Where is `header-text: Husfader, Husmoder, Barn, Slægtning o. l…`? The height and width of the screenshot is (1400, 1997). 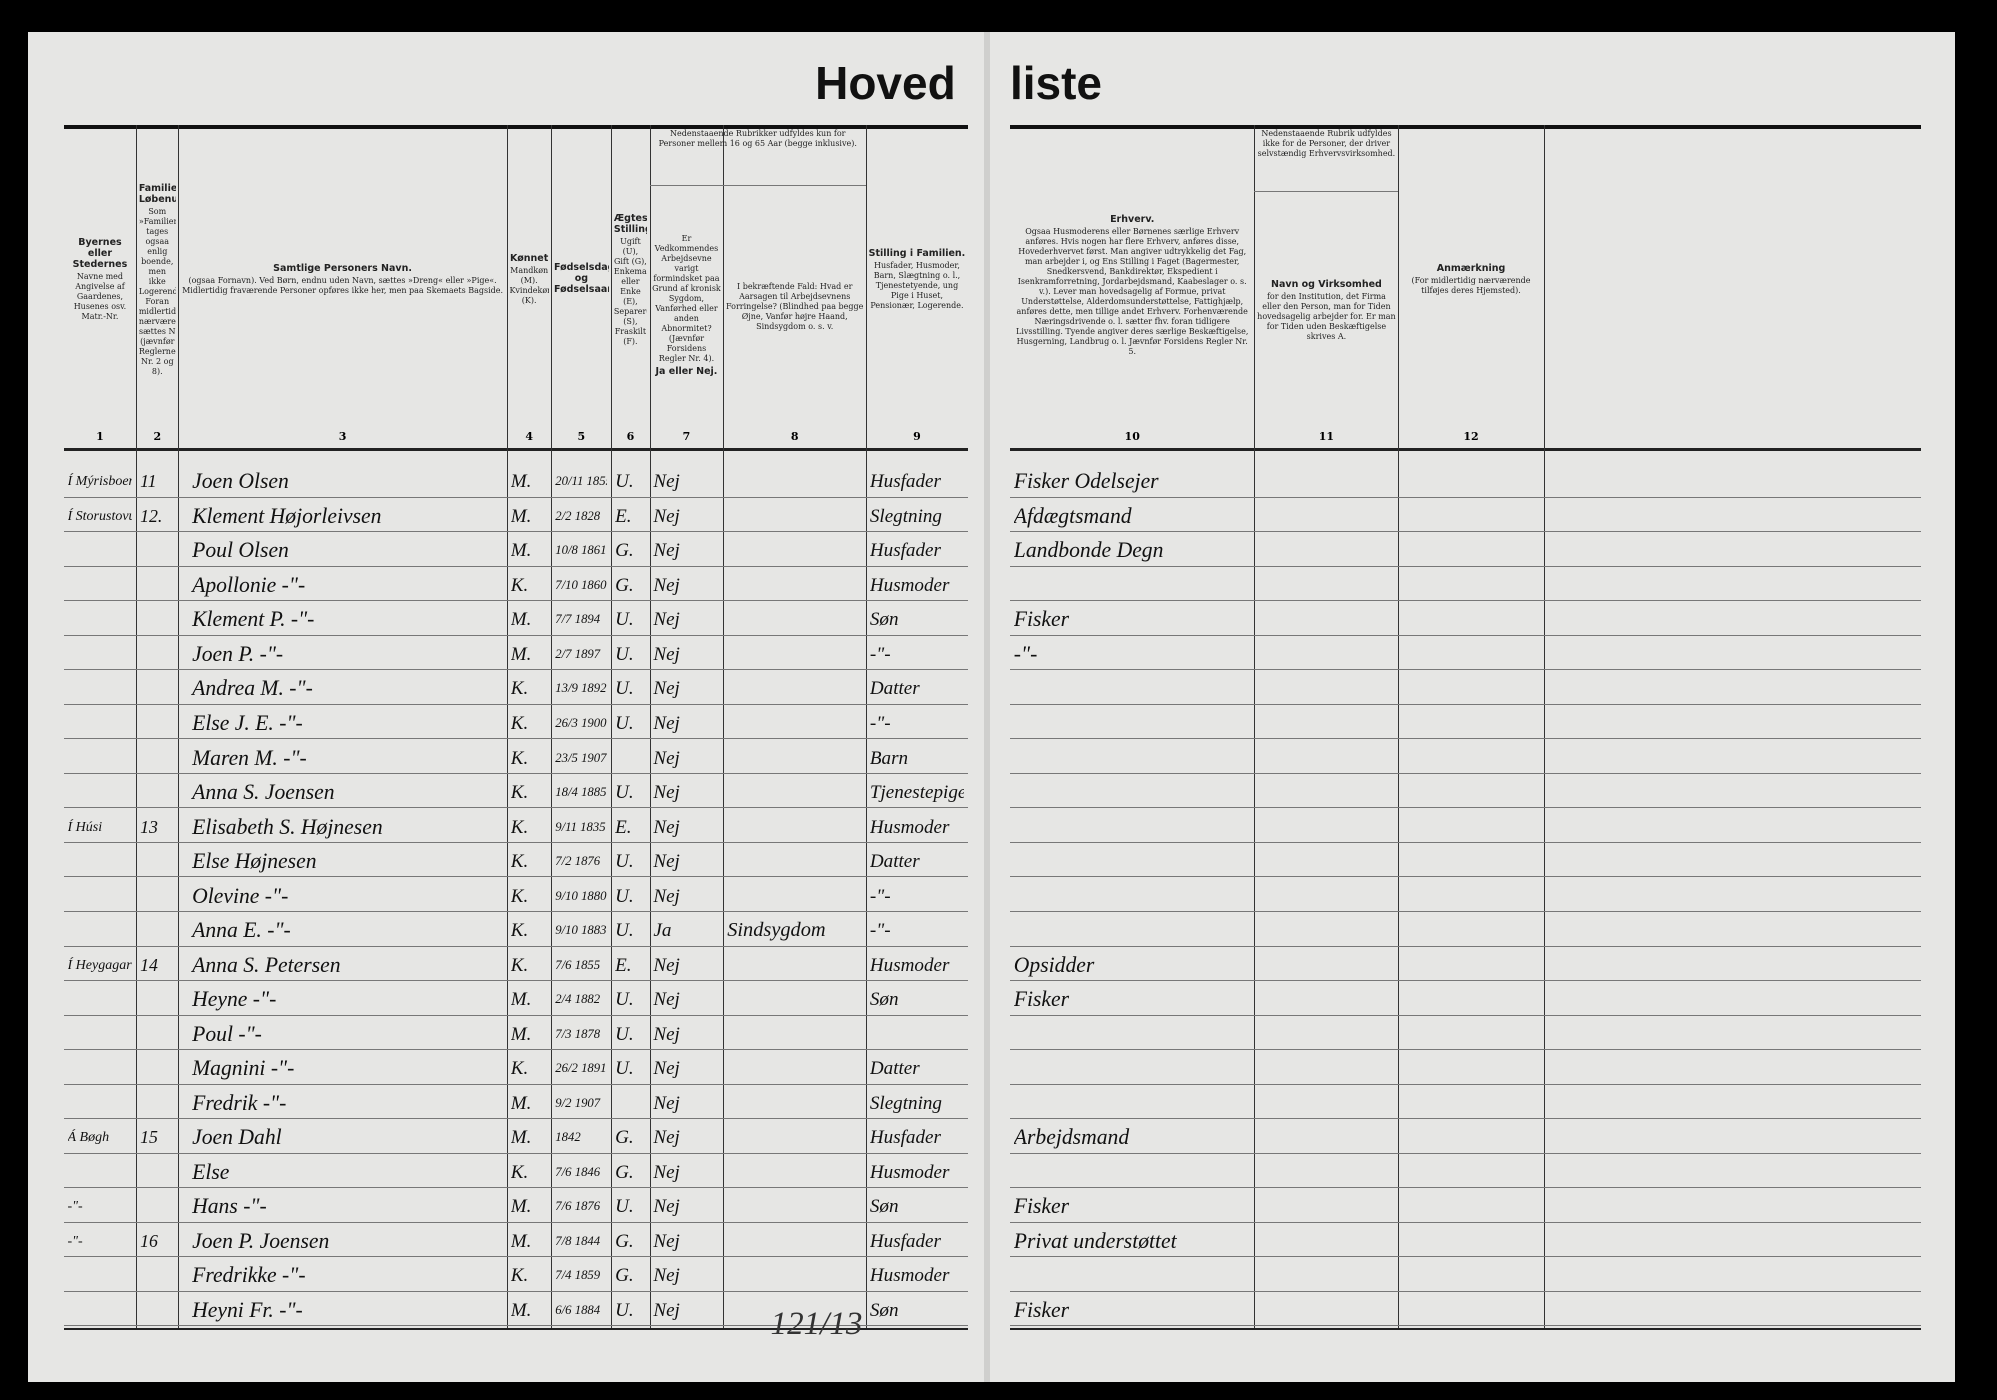
header-text: Husfader, Husmoder, Barn, Slægtning o. l… is located at coordinates (917, 286).